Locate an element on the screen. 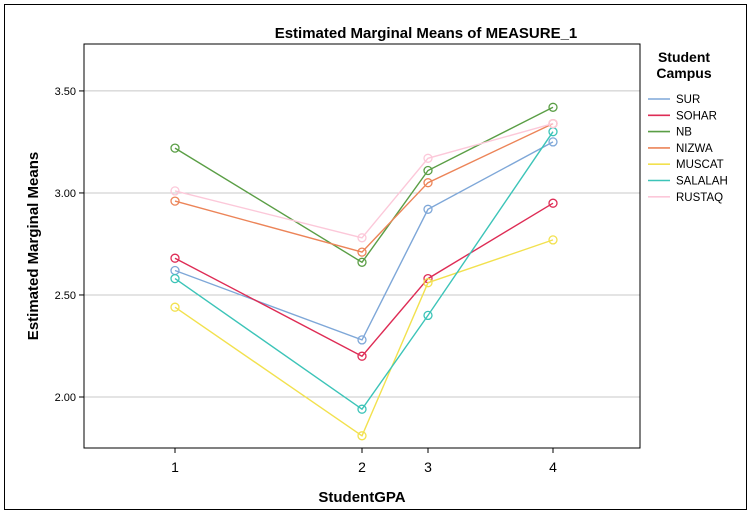  legend-title: Campus is located at coordinates (683, 73).